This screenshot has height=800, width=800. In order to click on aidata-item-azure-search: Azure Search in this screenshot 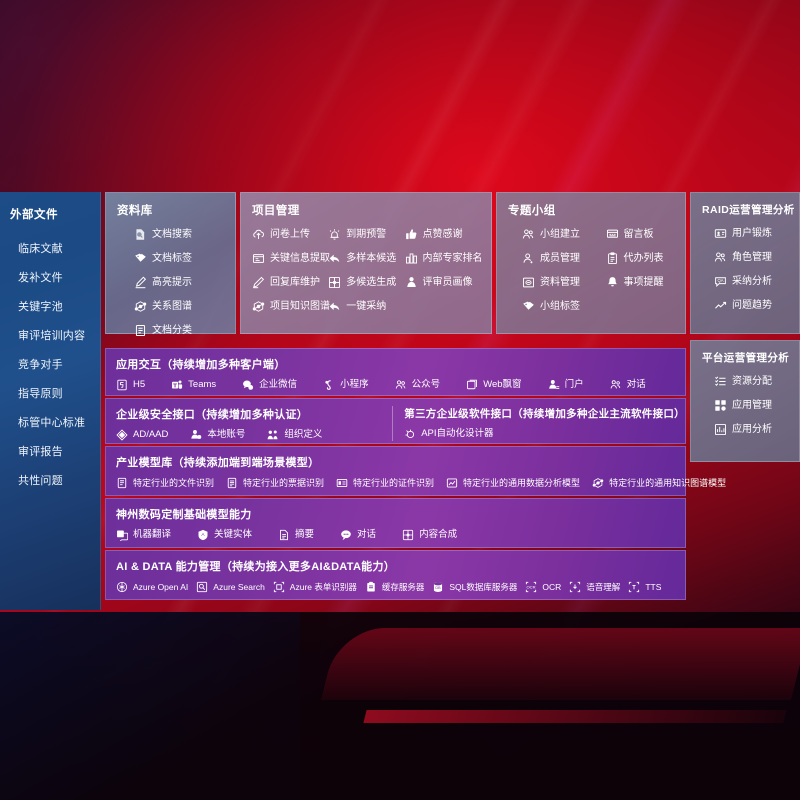, I will do `click(230, 587)`.